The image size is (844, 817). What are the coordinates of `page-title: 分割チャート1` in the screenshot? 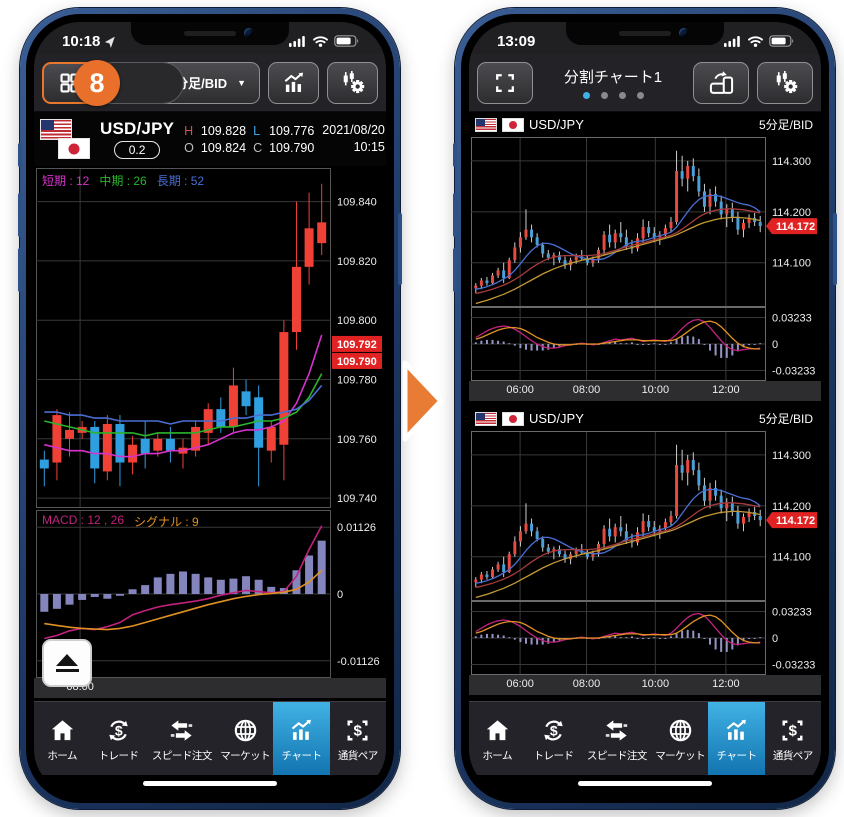 It's located at (613, 77).